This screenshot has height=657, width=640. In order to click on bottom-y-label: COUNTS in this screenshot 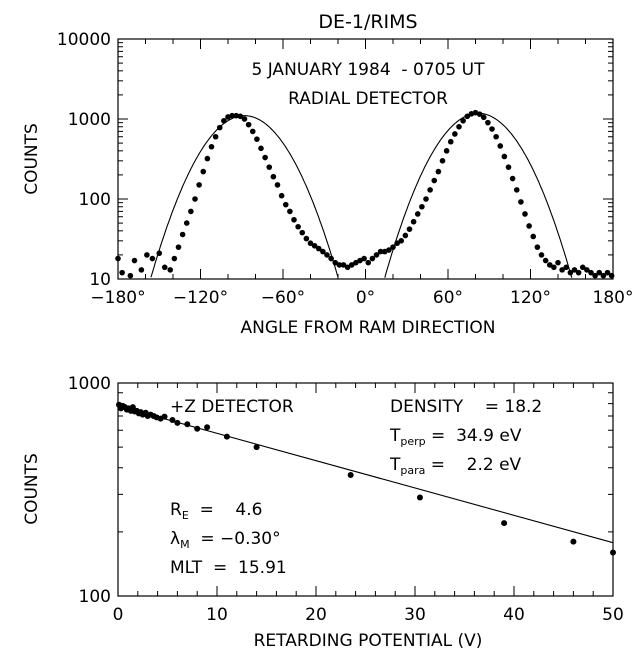, I will do `click(32, 489)`.